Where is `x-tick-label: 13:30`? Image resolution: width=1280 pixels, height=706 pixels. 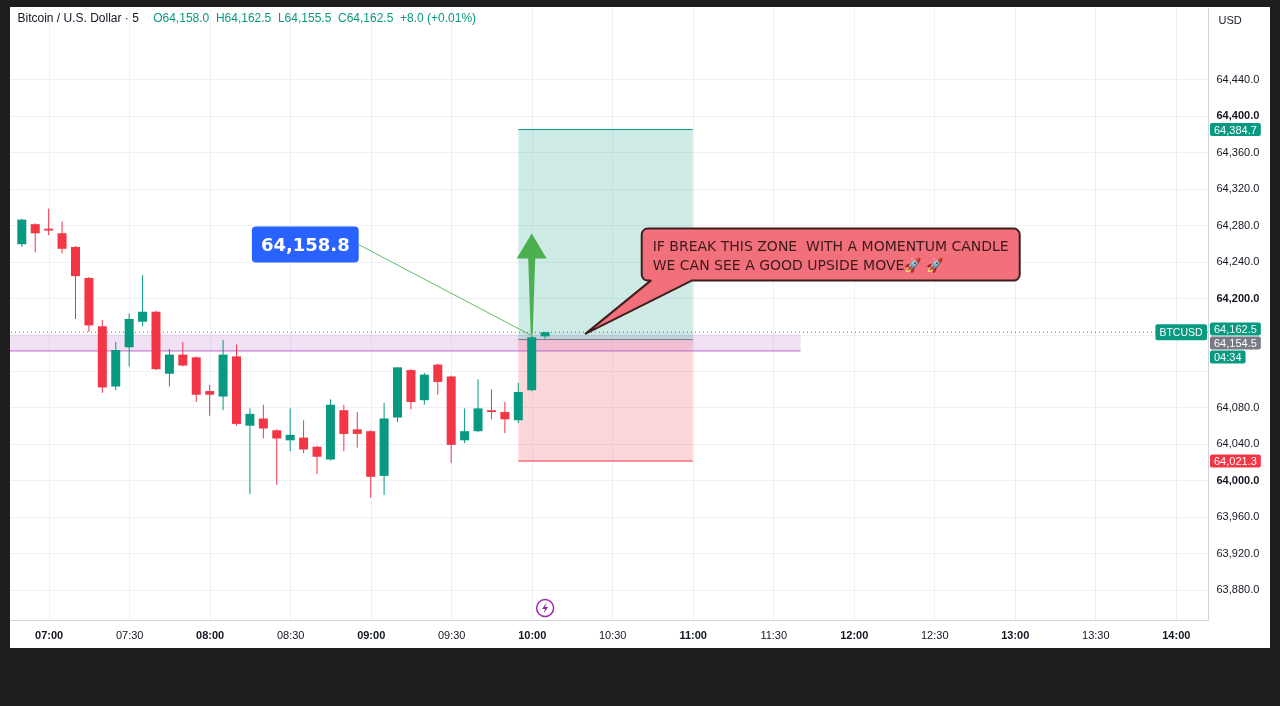 x-tick-label: 13:30 is located at coordinates (1096, 634).